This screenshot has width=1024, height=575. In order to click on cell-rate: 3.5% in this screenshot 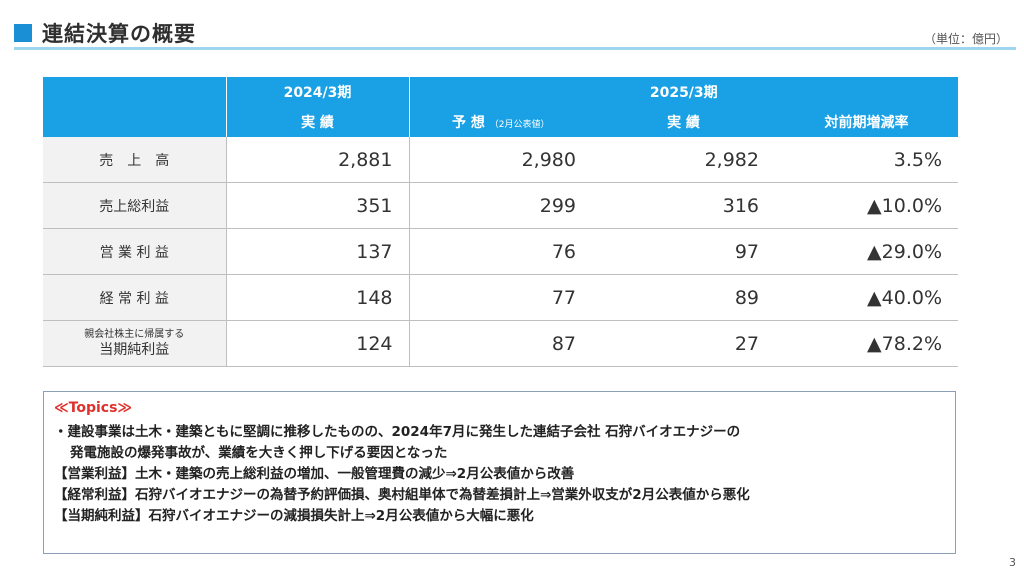, I will do `click(867, 160)`.